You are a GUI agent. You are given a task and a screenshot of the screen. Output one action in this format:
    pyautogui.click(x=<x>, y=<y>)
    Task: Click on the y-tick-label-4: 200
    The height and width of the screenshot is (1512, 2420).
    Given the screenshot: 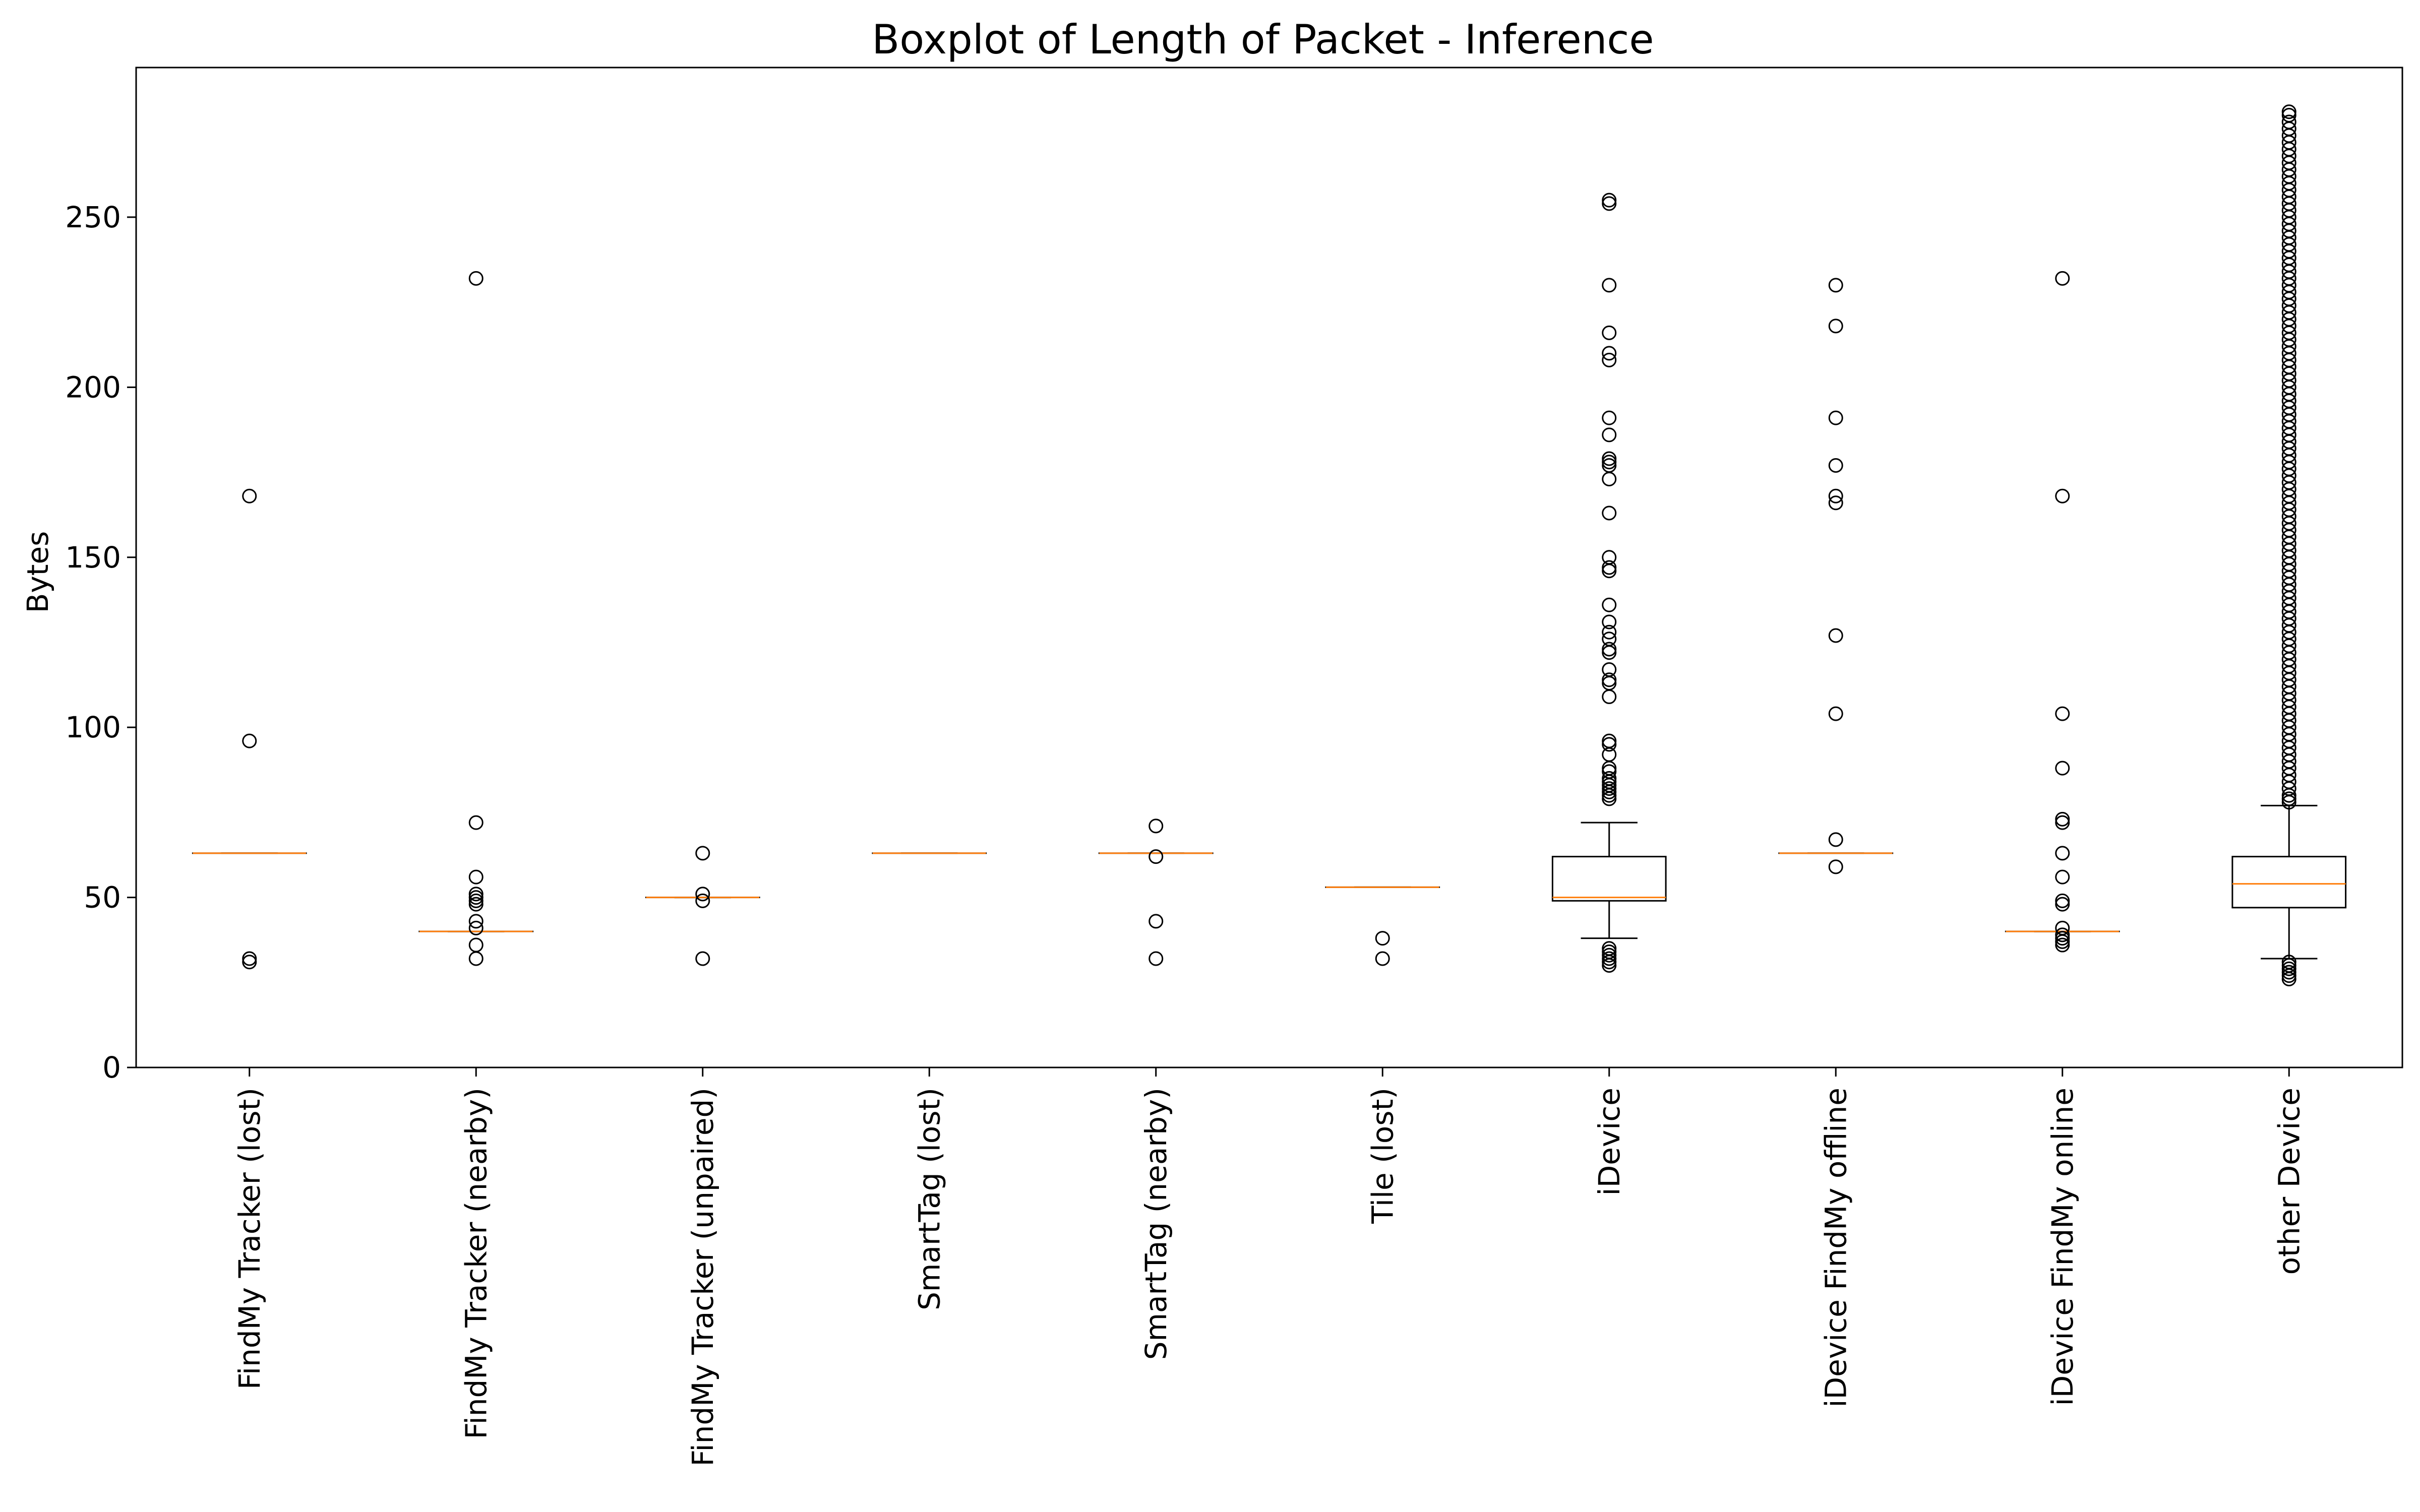 What is the action you would take?
    pyautogui.click(x=93, y=387)
    